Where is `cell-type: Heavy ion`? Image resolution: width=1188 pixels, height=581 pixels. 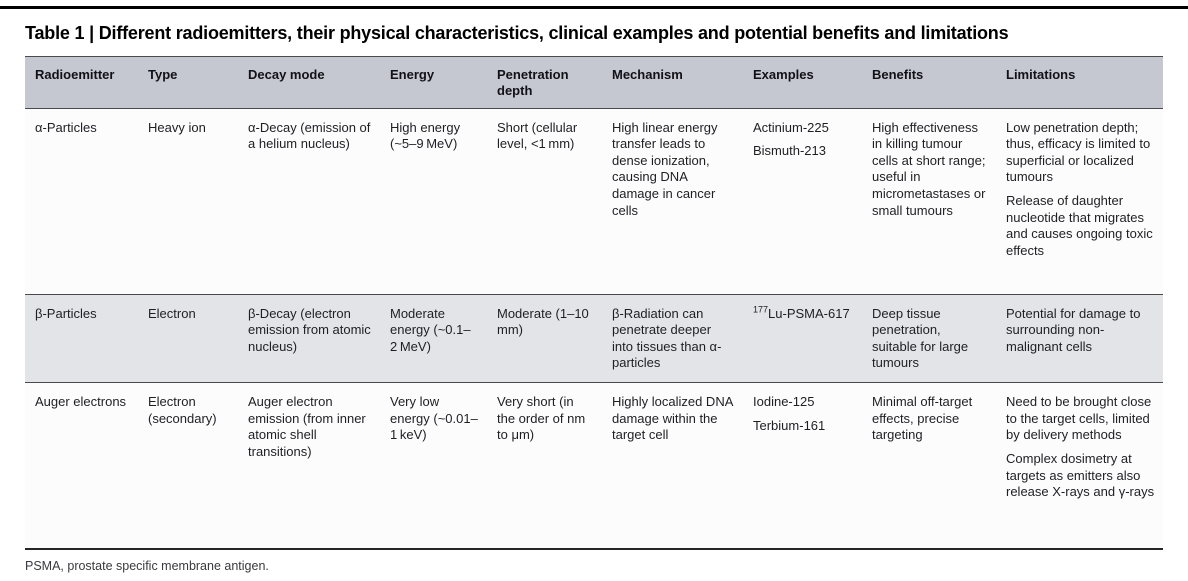
cell-type: Heavy ion is located at coordinates (177, 127).